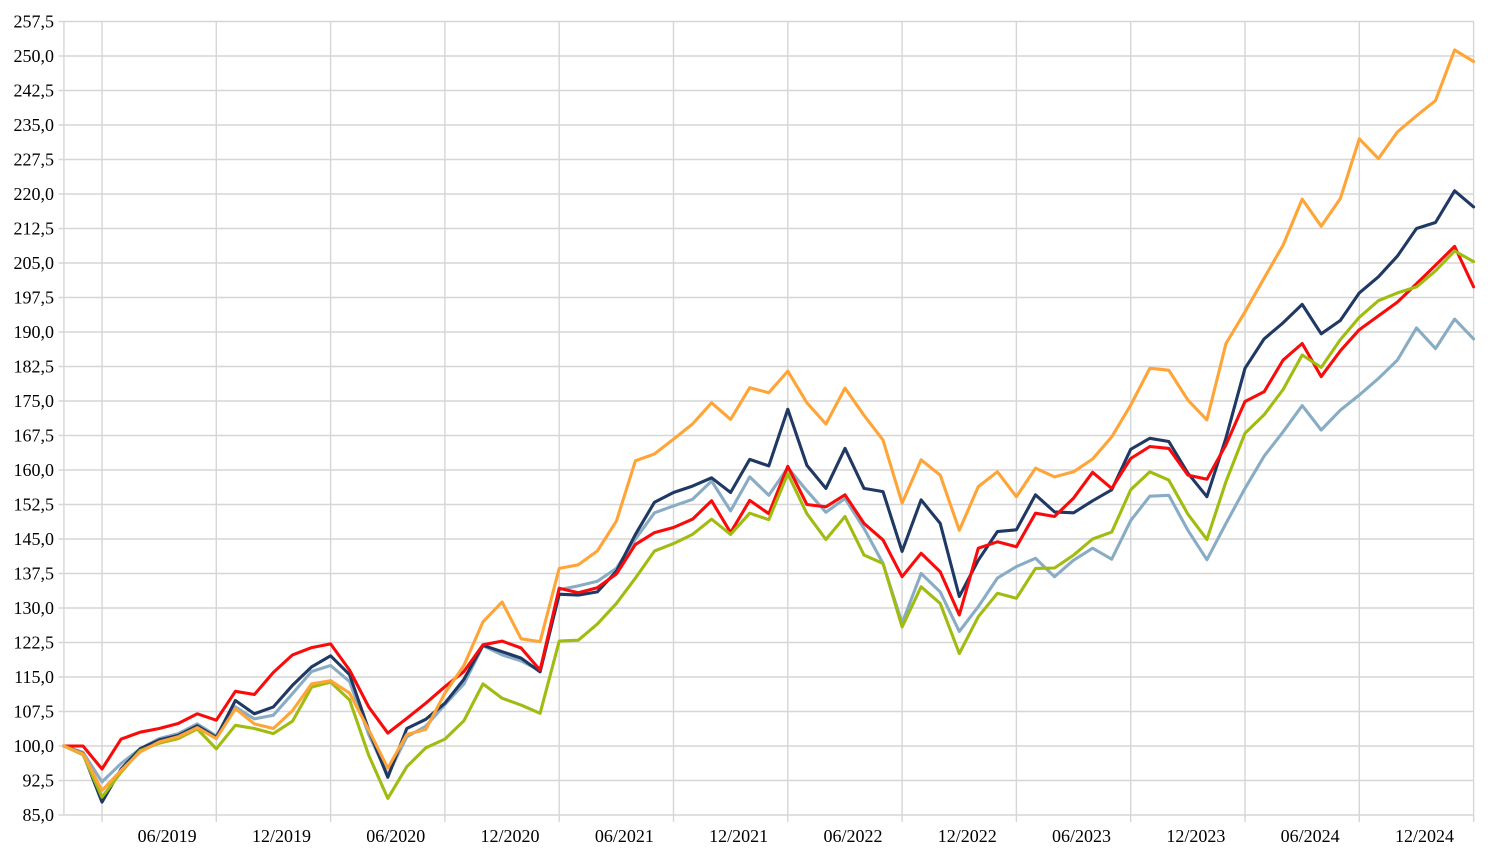  Describe the element at coordinates (34, 160) in the screenshot. I see `y-axis-tick-label: 227,5` at that location.